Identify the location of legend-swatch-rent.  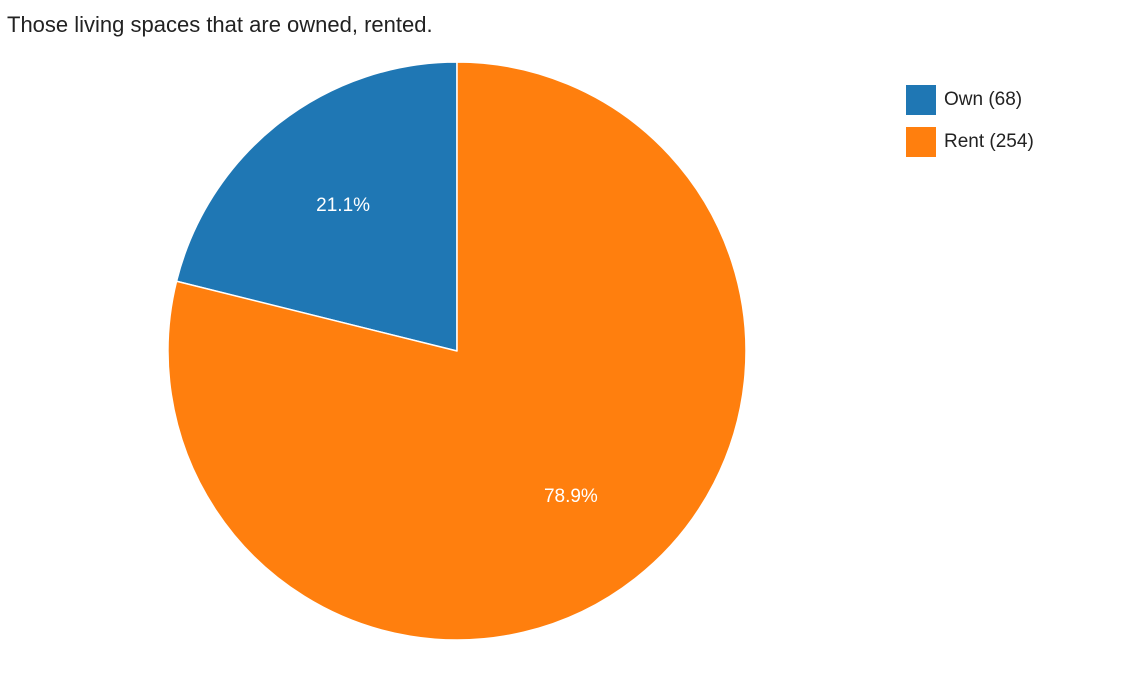
(921, 142).